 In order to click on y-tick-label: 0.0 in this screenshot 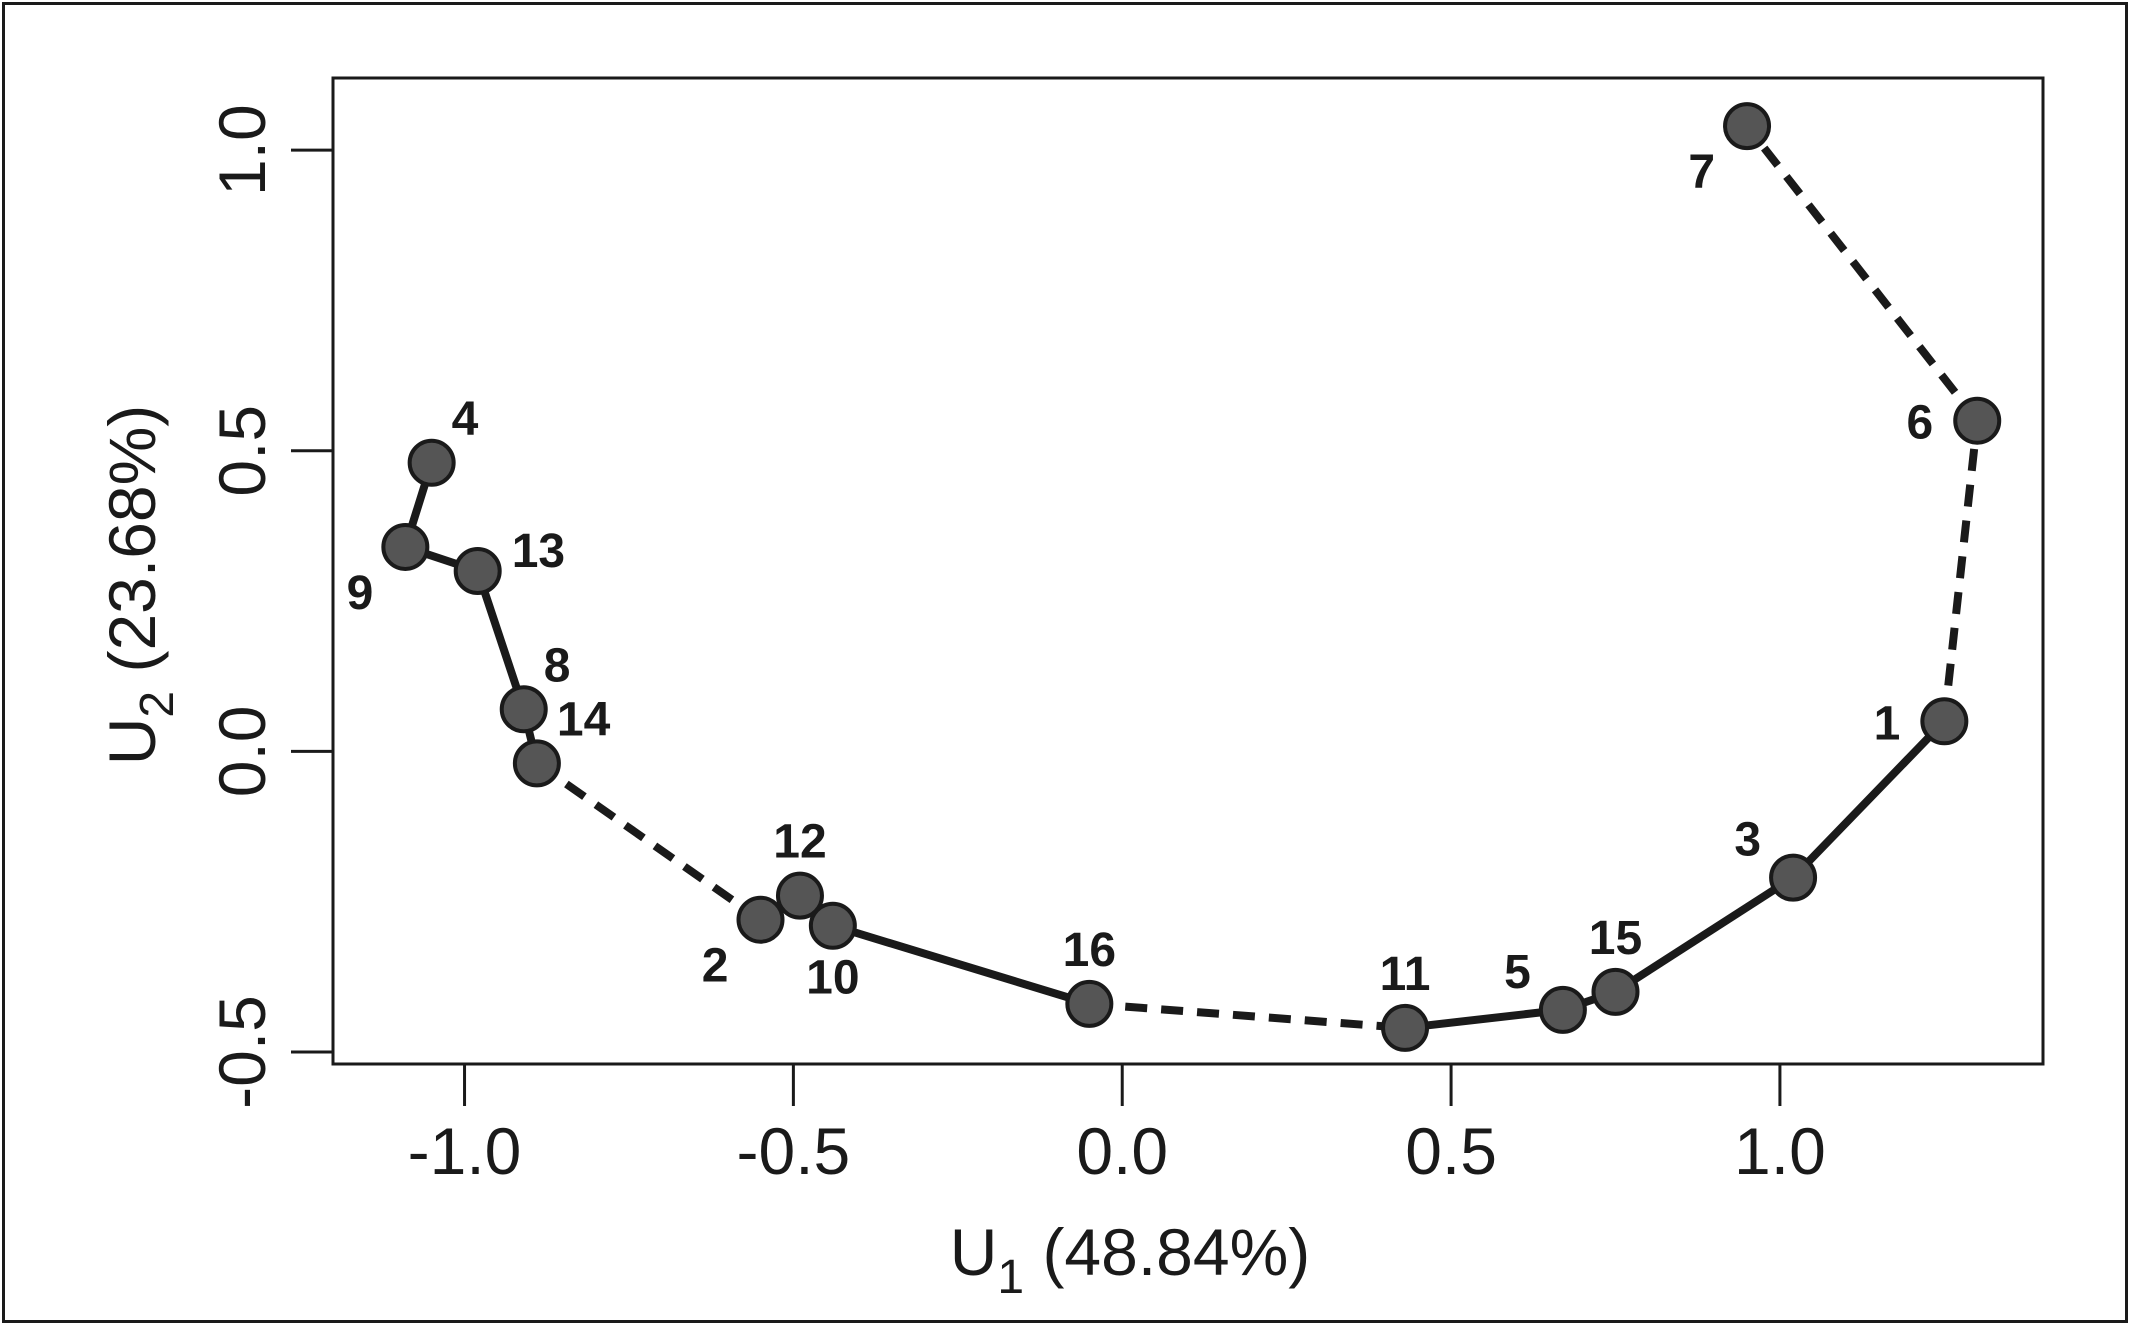, I will do `click(242, 751)`.